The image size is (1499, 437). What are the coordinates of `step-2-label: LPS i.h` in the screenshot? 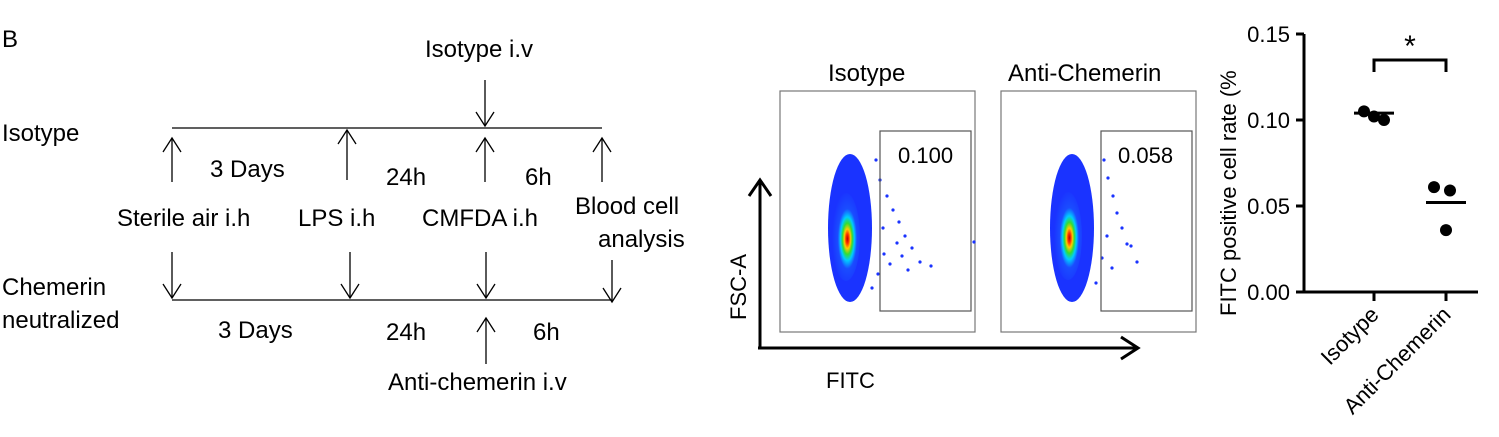 It's located at (336, 218).